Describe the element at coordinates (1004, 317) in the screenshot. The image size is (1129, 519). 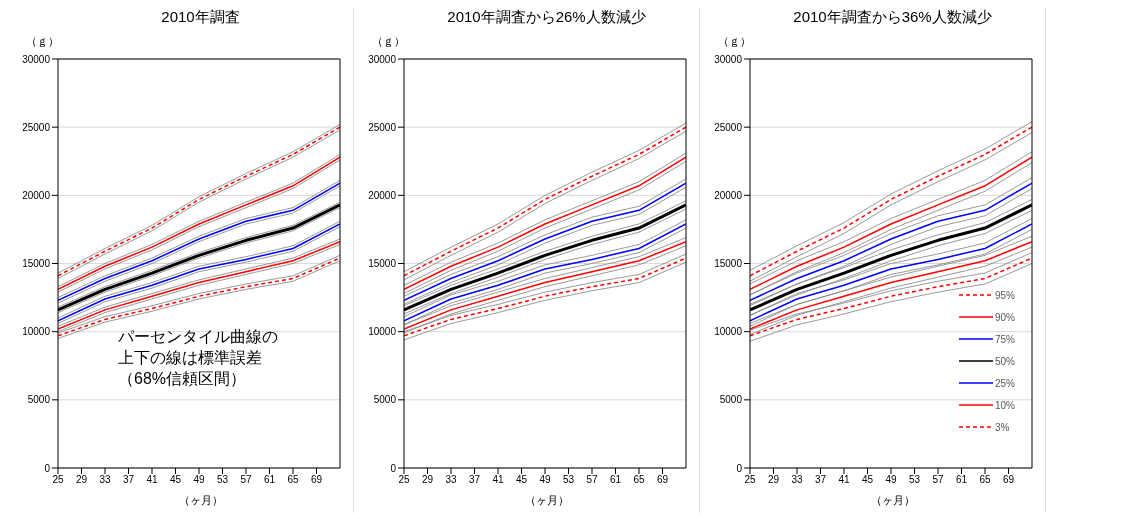
I see `legend-label: 90%` at that location.